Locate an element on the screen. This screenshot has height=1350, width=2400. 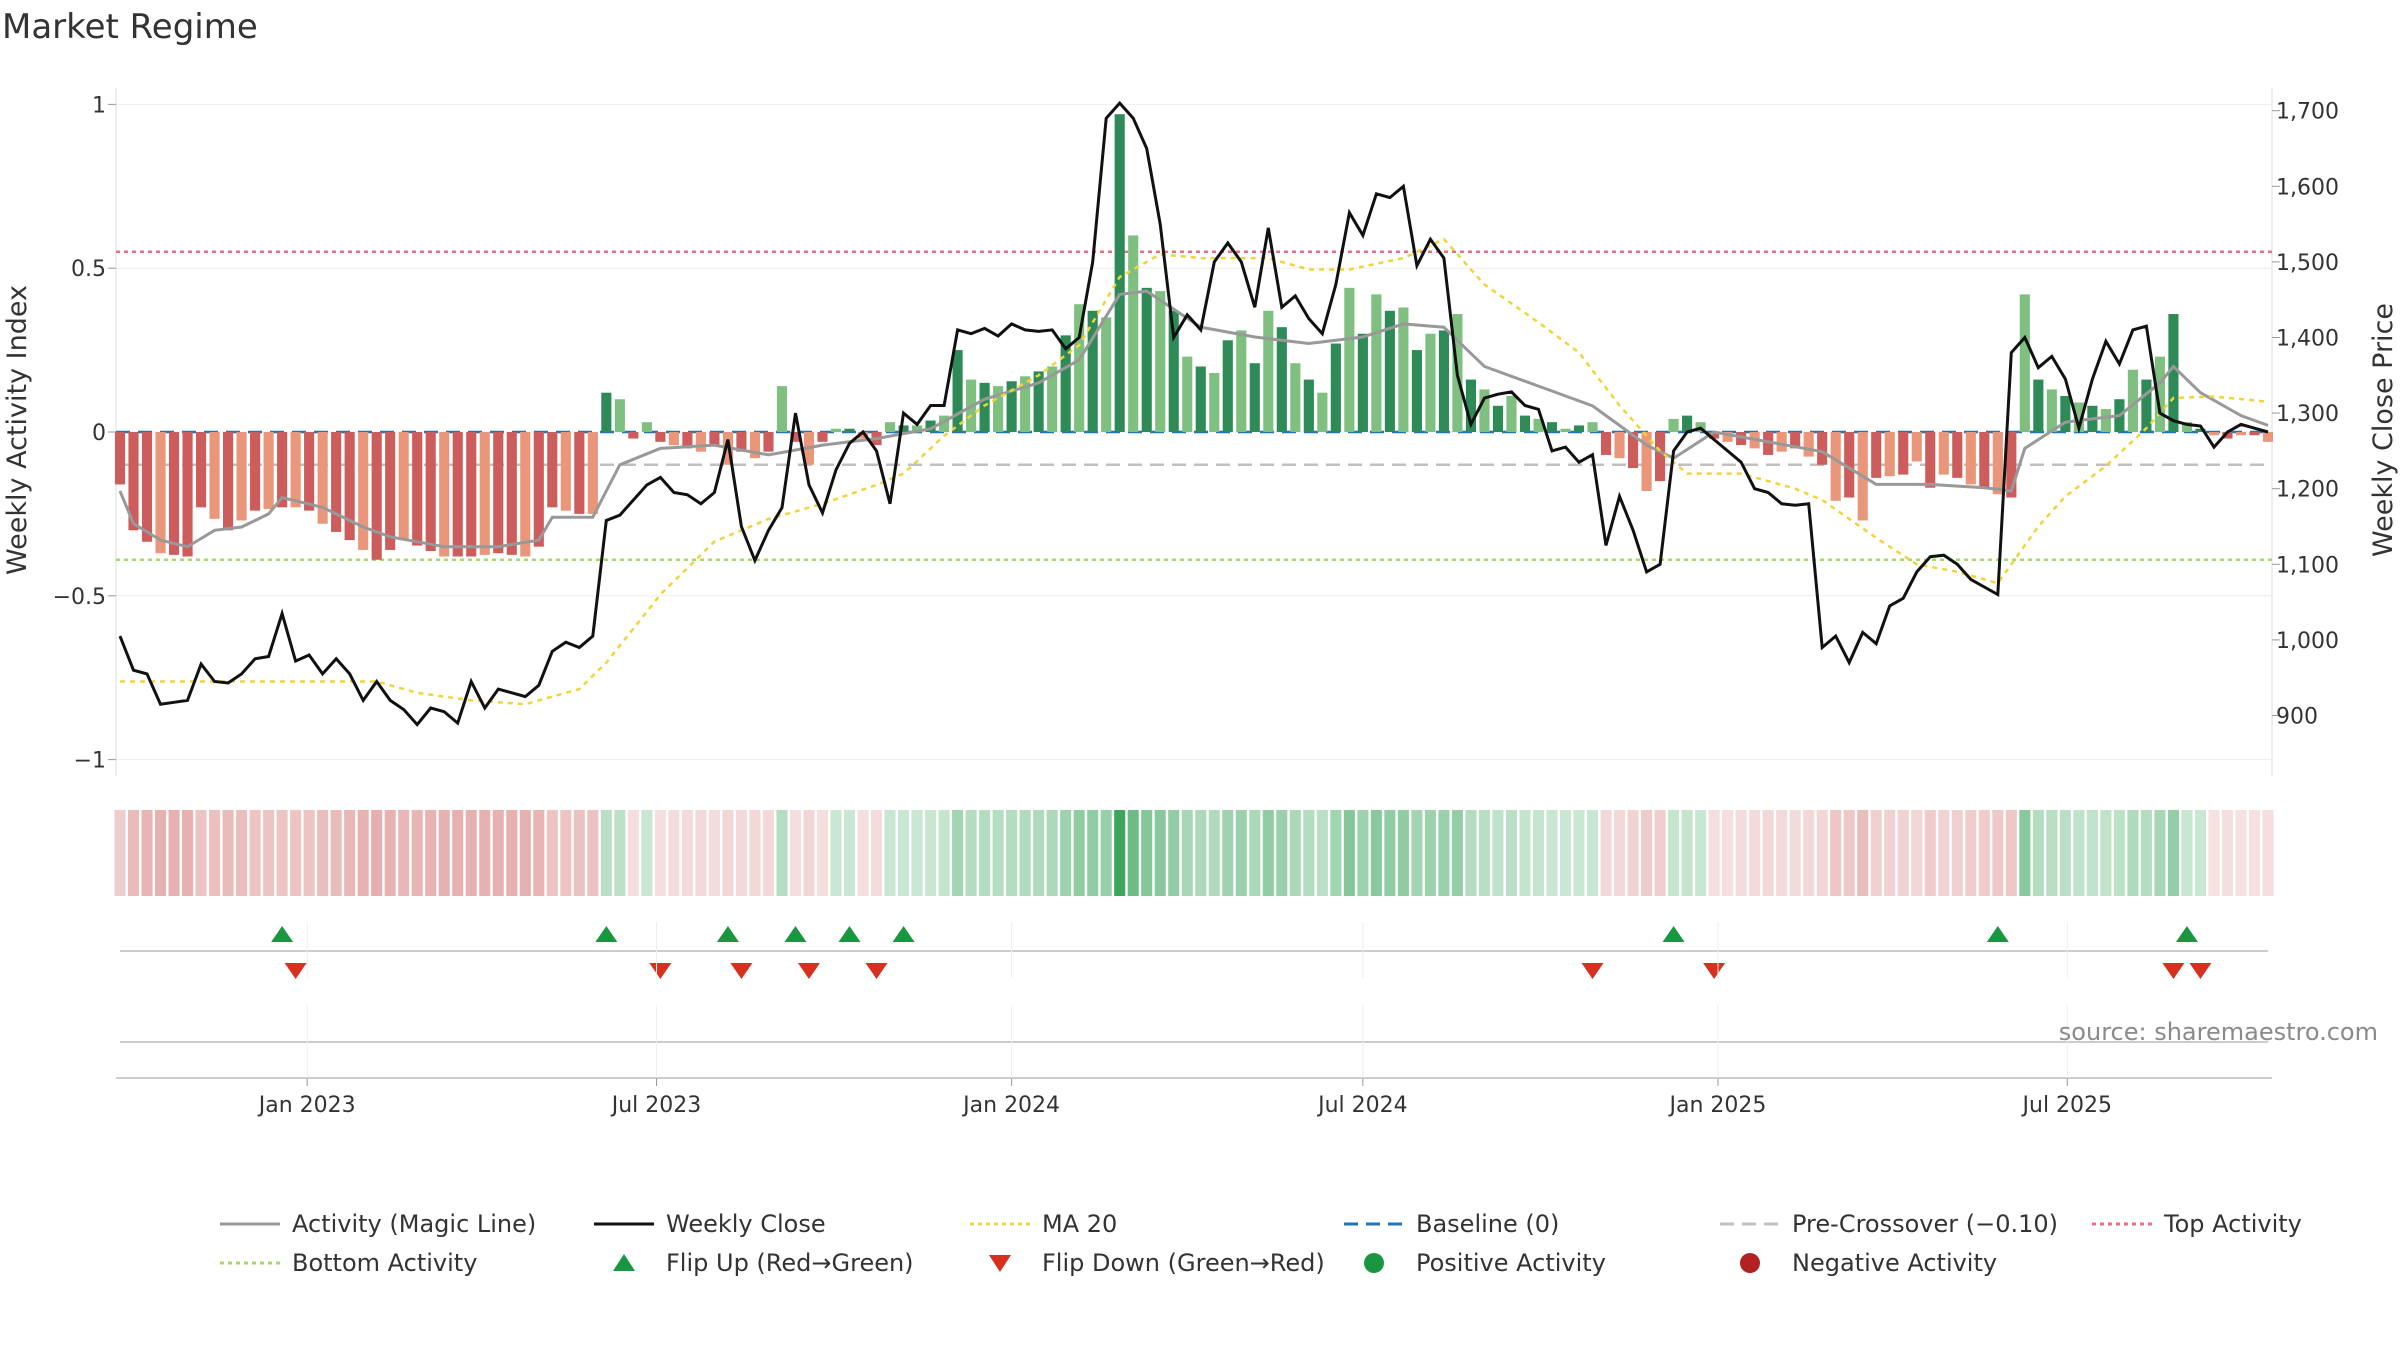
y-left-tick-label-4: −1 is located at coordinates (90, 761).